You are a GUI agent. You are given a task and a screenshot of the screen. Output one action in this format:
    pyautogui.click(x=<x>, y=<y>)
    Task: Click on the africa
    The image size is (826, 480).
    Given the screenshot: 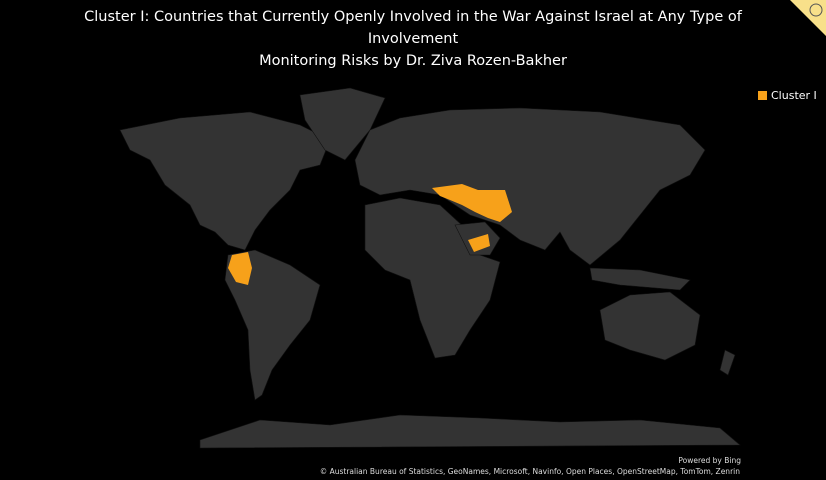 What is the action you would take?
    pyautogui.click(x=432, y=278)
    